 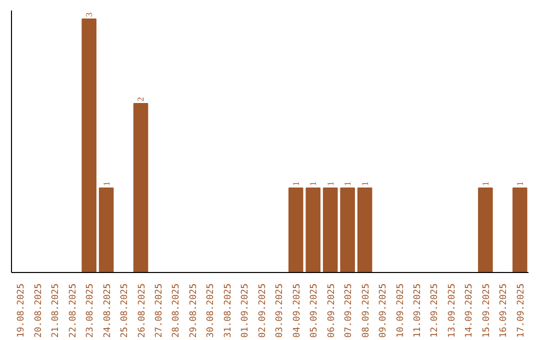 I want to click on x-tick-label: 19.08.2025, so click(x=21, y=310).